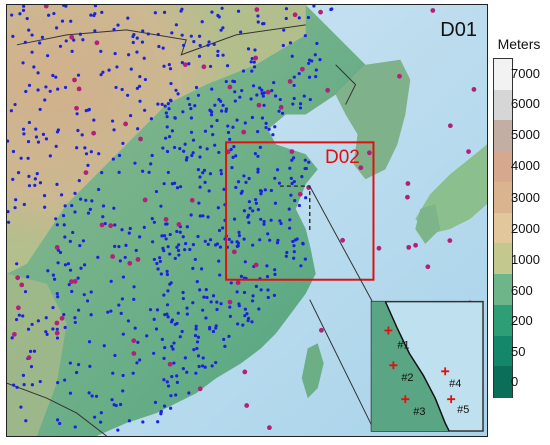  What do you see at coordinates (525, 259) in the screenshot?
I see `colorbar-tick-label: 1000` at bounding box center [525, 259].